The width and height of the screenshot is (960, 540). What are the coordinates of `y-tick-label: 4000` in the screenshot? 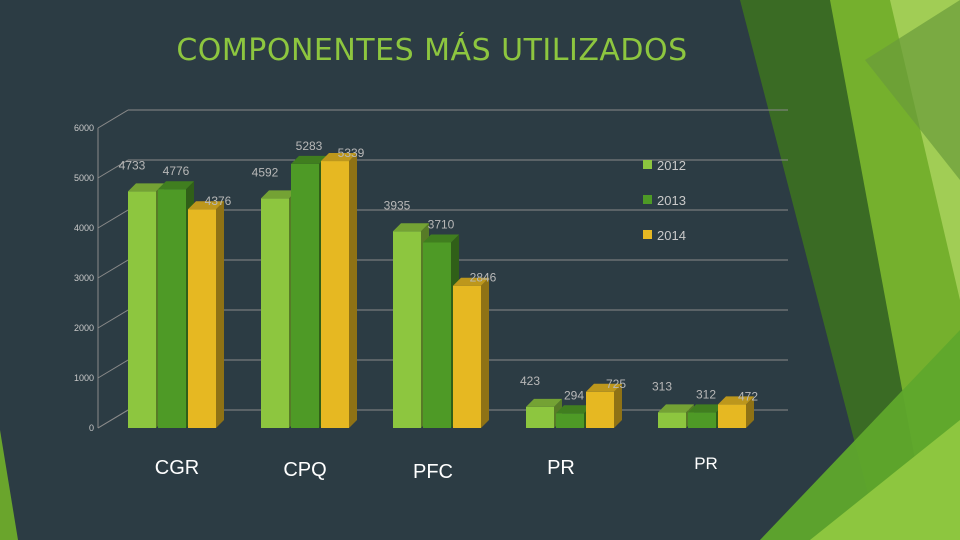 It's located at (84, 228).